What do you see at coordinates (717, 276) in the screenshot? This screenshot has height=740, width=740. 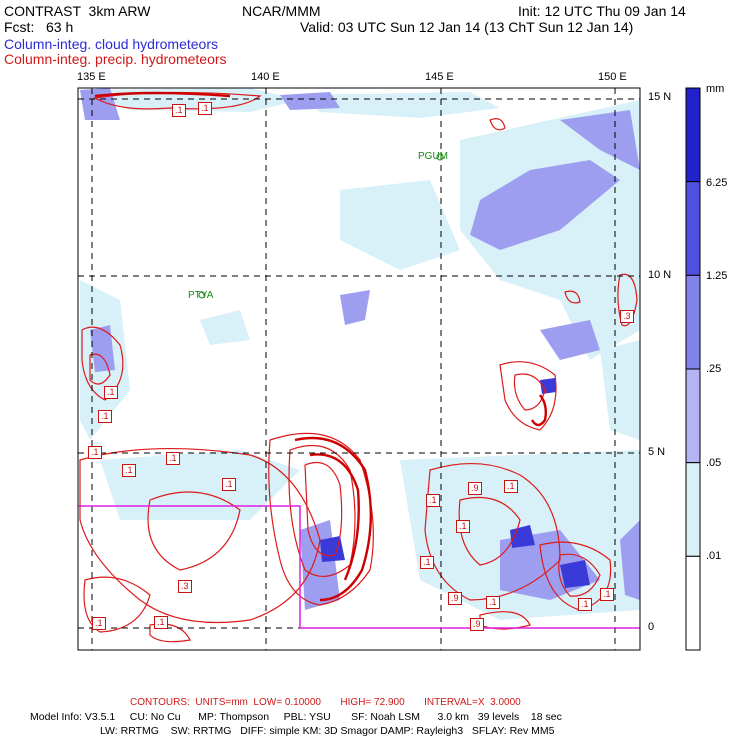 I see `legend-level: 1.25` at bounding box center [717, 276].